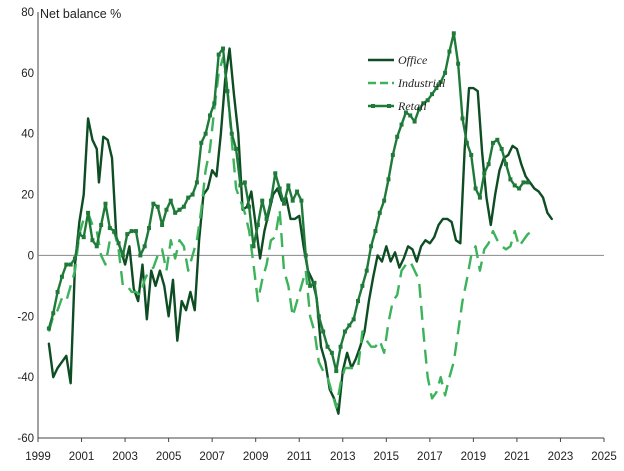 This screenshot has width=624, height=471. Describe the element at coordinates (80, 14) in the screenshot. I see `y-axis-label: Net balance %` at that location.